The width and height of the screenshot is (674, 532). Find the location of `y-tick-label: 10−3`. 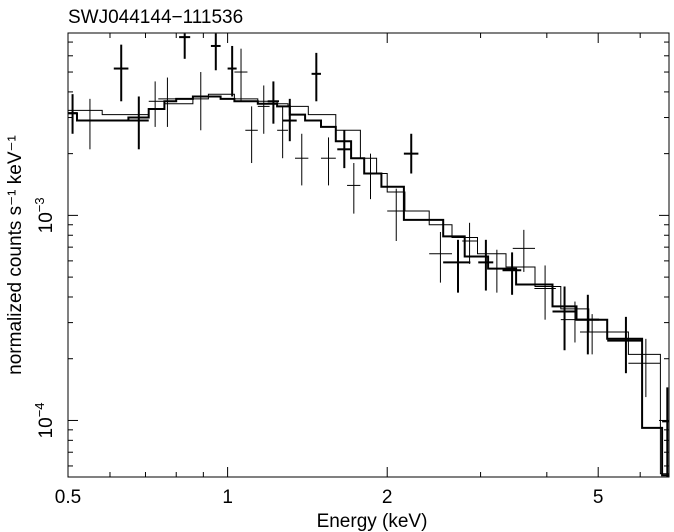

y-tick-label: 10−3 is located at coordinates (44, 215).